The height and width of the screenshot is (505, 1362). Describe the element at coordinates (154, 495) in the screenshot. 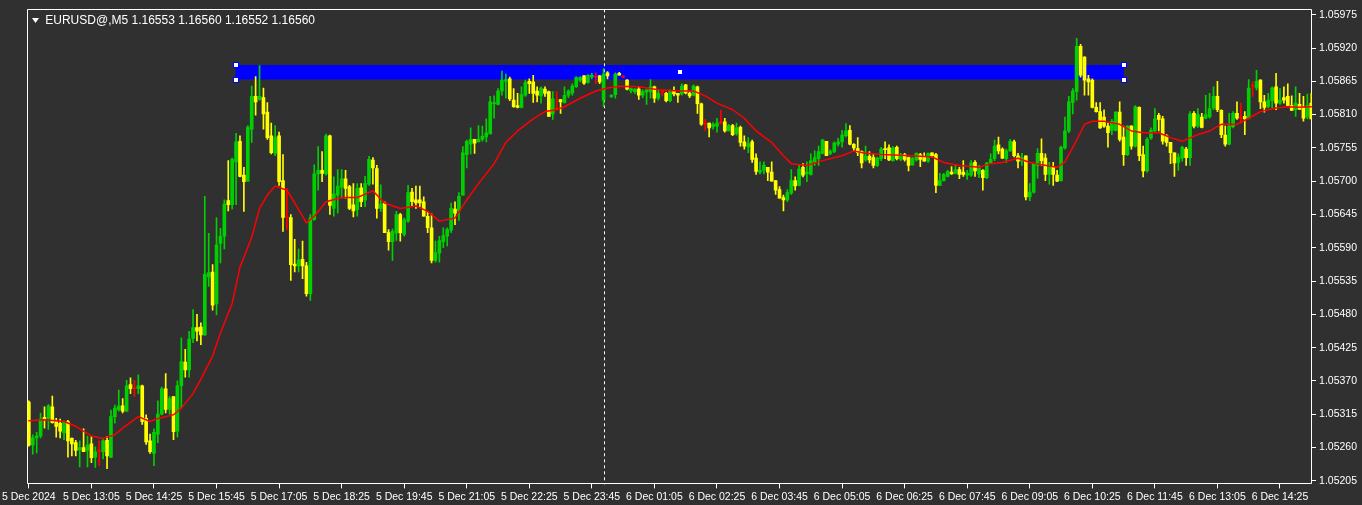

I see `x-tick-label: 5 Dec 14:25` at that location.